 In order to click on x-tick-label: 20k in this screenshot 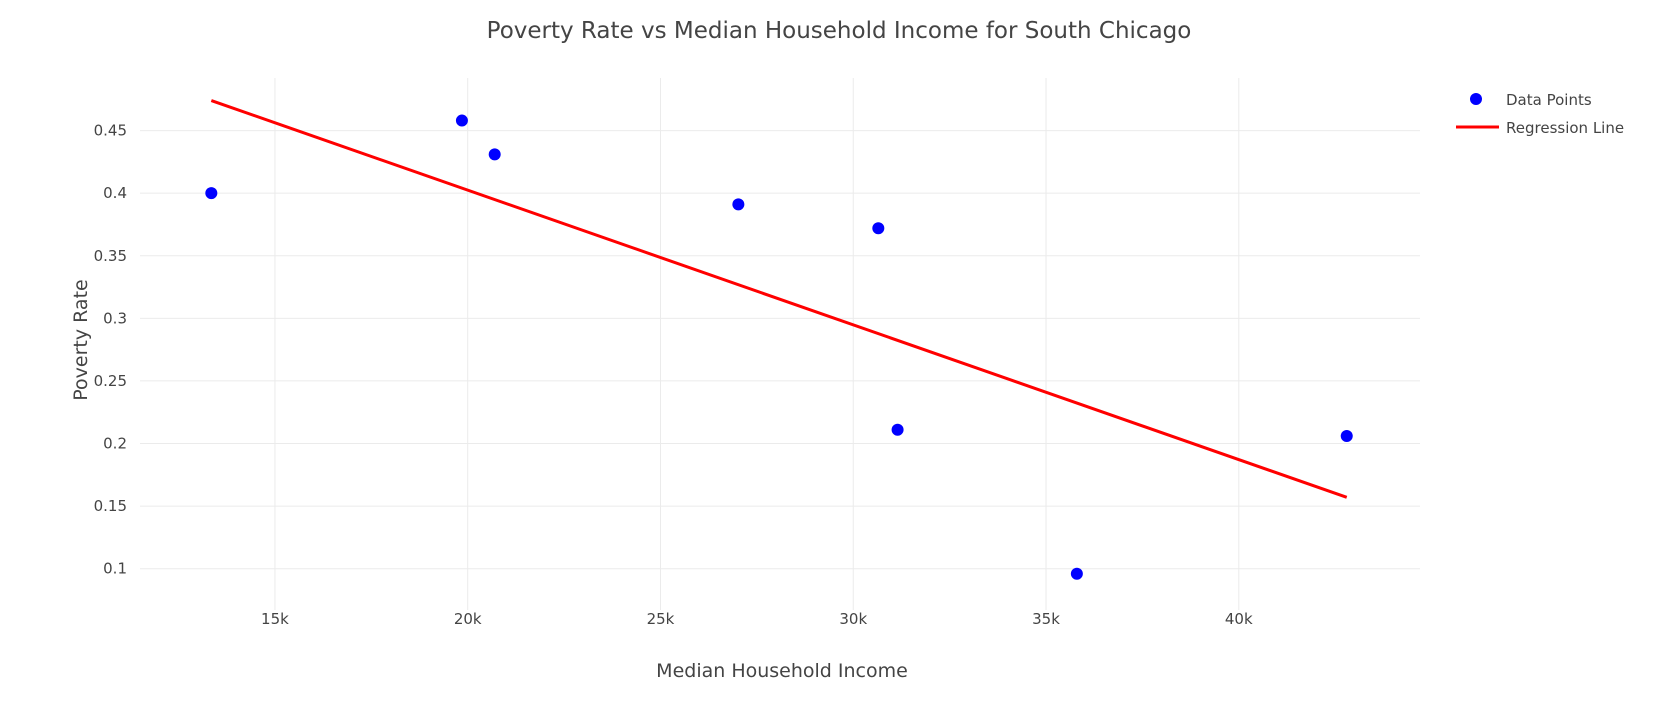, I will do `click(468, 619)`.